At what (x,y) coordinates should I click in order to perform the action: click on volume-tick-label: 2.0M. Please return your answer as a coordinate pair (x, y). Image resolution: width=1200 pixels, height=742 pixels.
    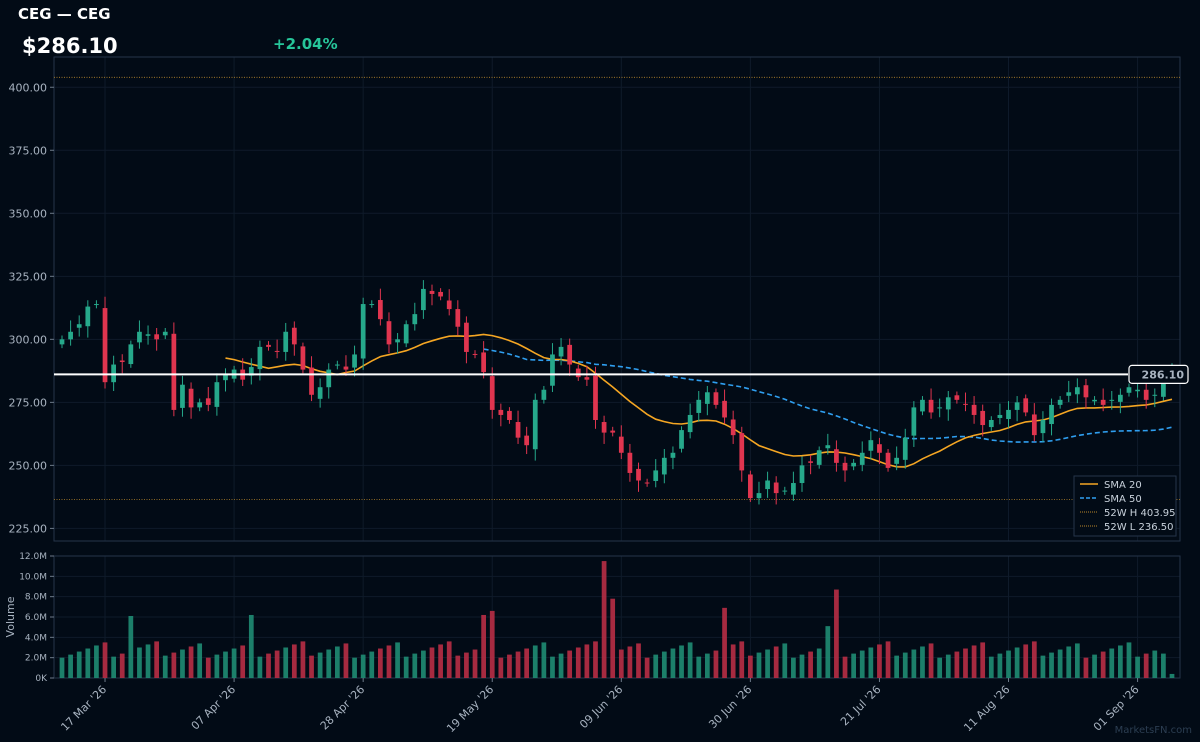
    Looking at the image, I should click on (36, 659).